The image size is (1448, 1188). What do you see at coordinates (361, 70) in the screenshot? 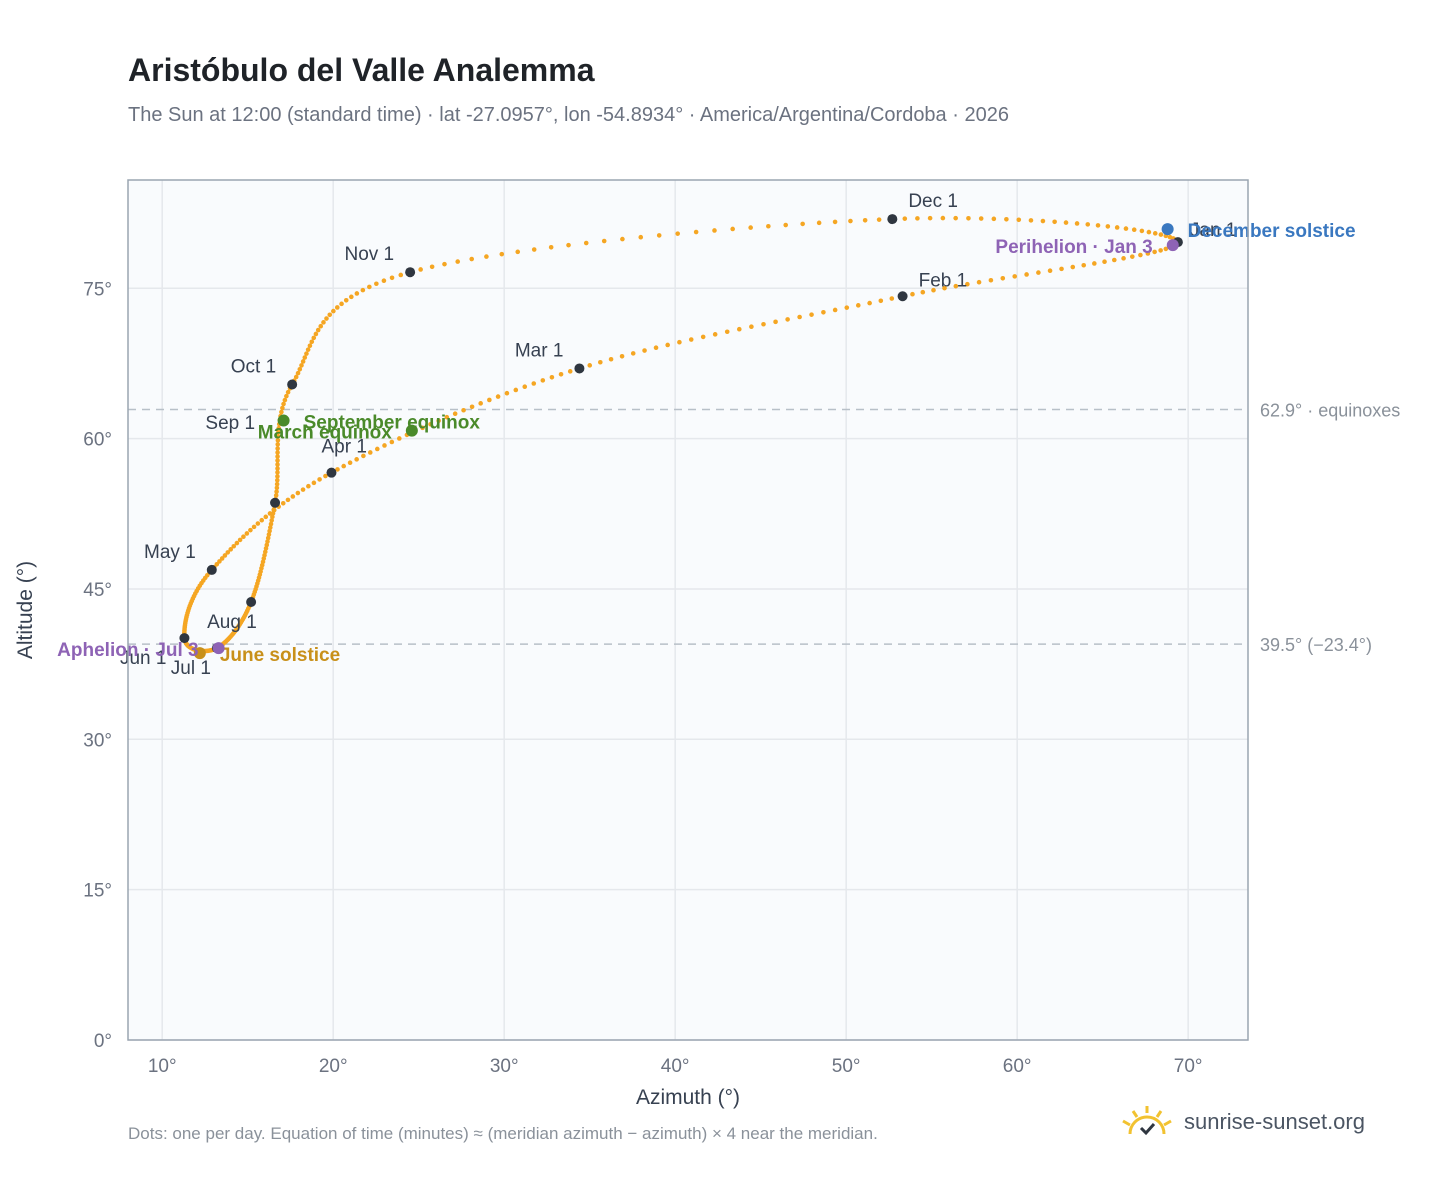
I see `chart-title: Aristóbulo del Valle Analemma` at bounding box center [361, 70].